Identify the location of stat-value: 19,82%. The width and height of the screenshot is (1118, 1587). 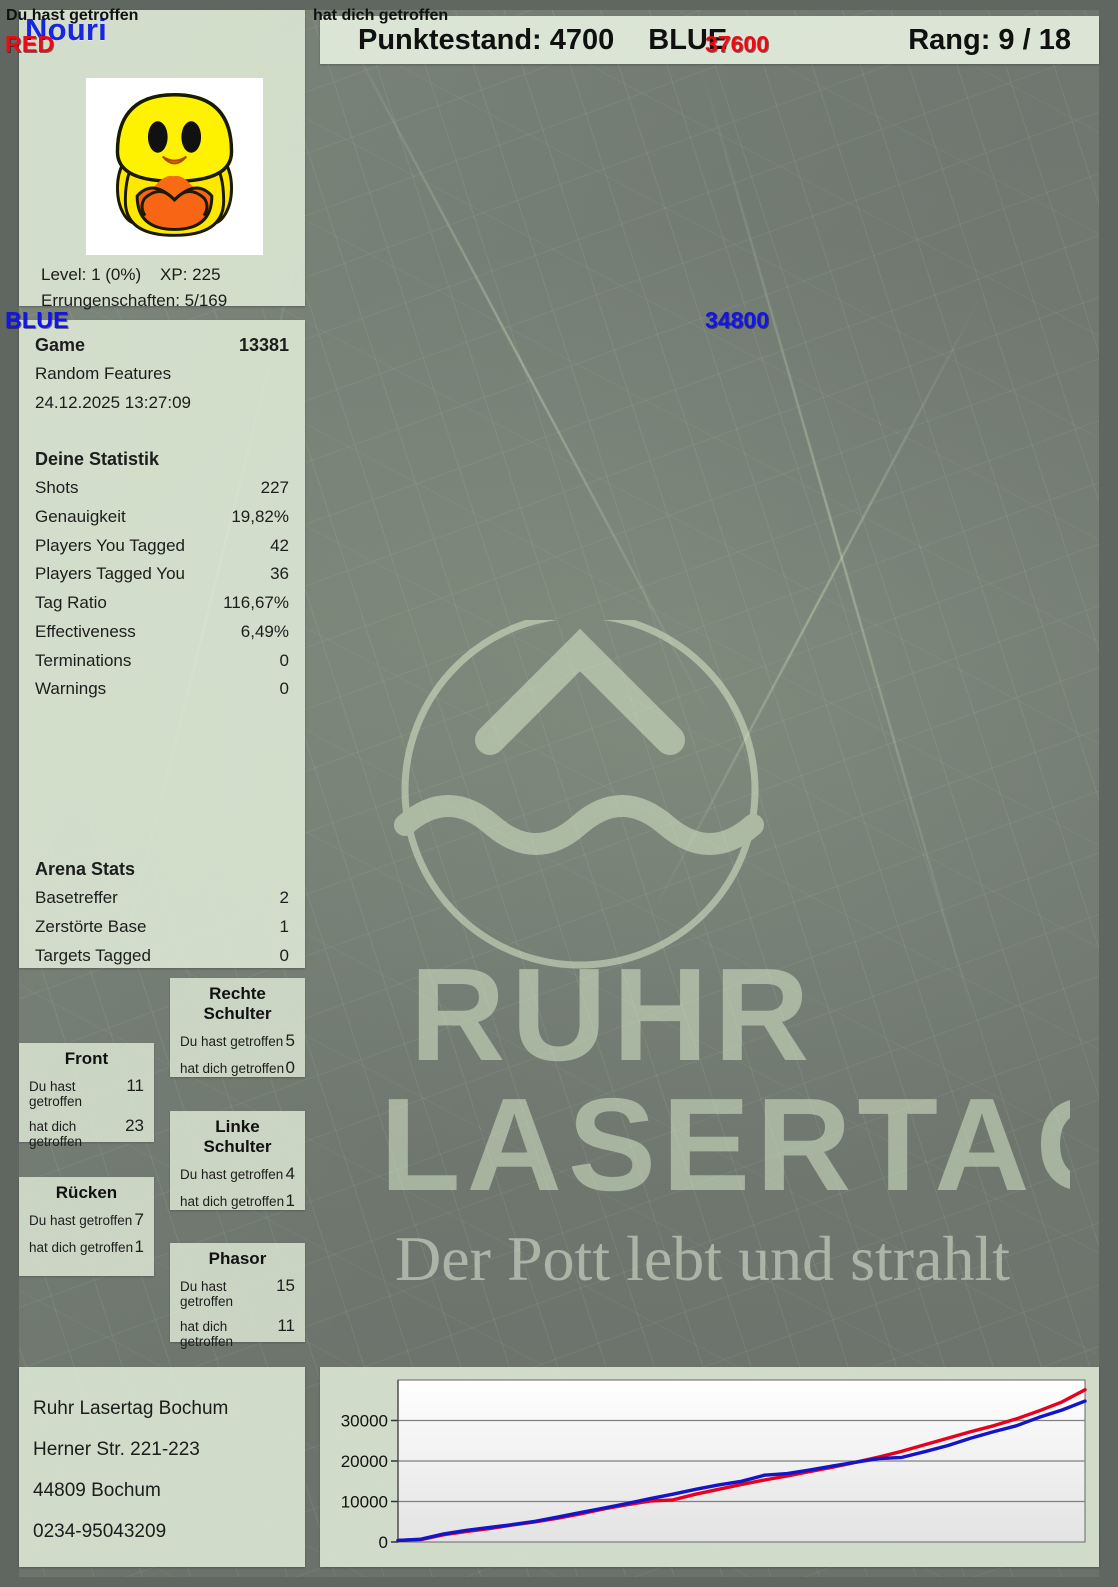
(260, 516).